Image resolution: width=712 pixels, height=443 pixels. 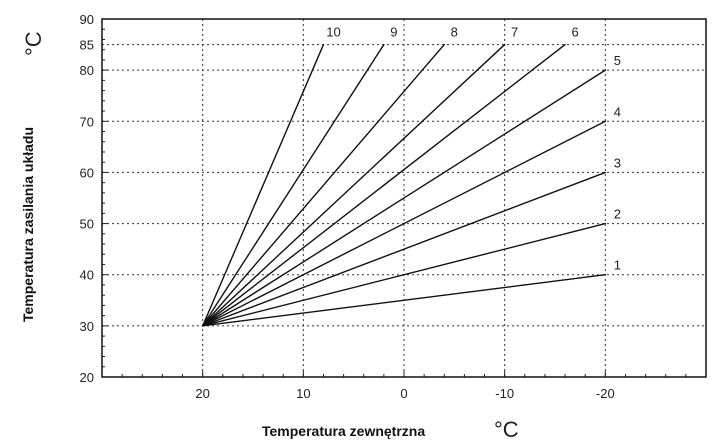 I want to click on curve-label-4: 4, so click(x=617, y=111).